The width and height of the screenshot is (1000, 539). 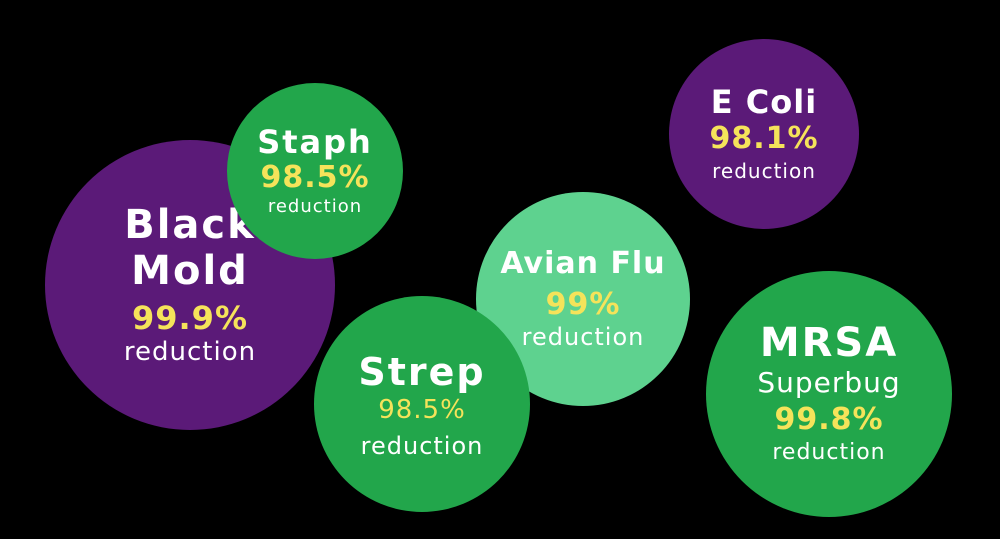 What do you see at coordinates (583, 263) in the screenshot?
I see `bubble-name: Avian Flu` at bounding box center [583, 263].